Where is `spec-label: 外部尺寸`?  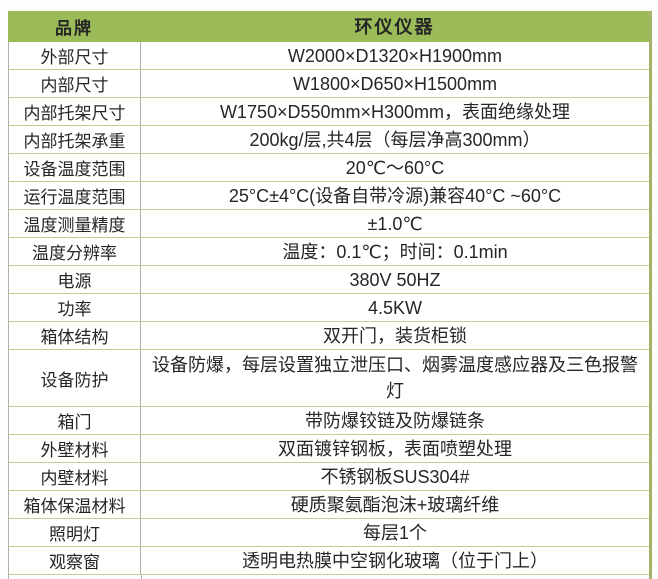
spec-label: 外部尺寸 is located at coordinates (75, 55).